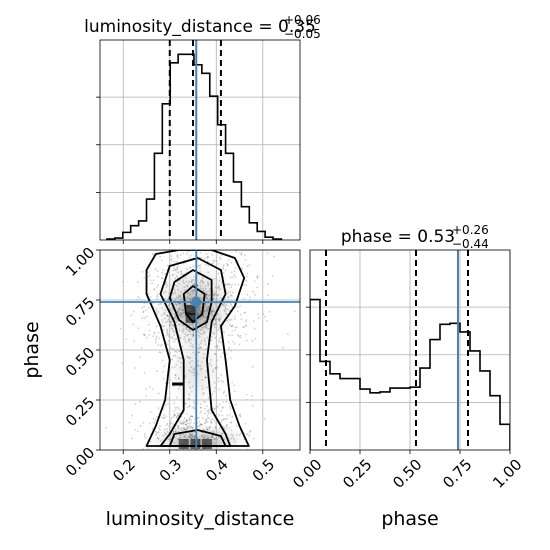 This screenshot has height=550, width=550. Describe the element at coordinates (357, 474) in the screenshot. I see `x-tick-label-phase: 0.25` at that location.